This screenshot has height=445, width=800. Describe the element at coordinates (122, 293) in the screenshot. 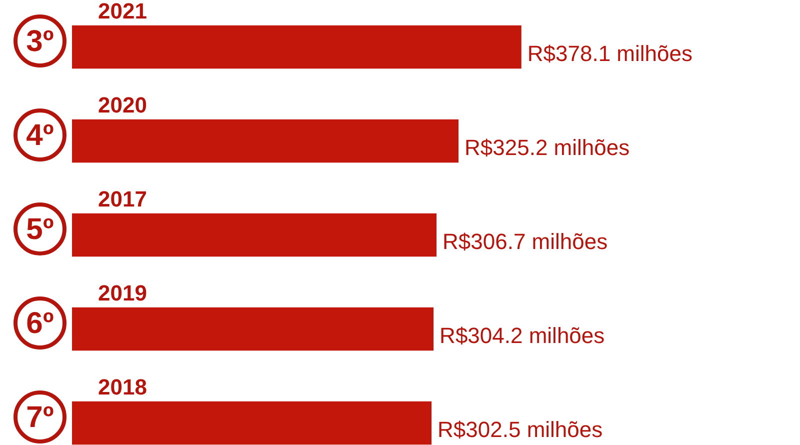

I see `y-tick-label: 2019` at that location.